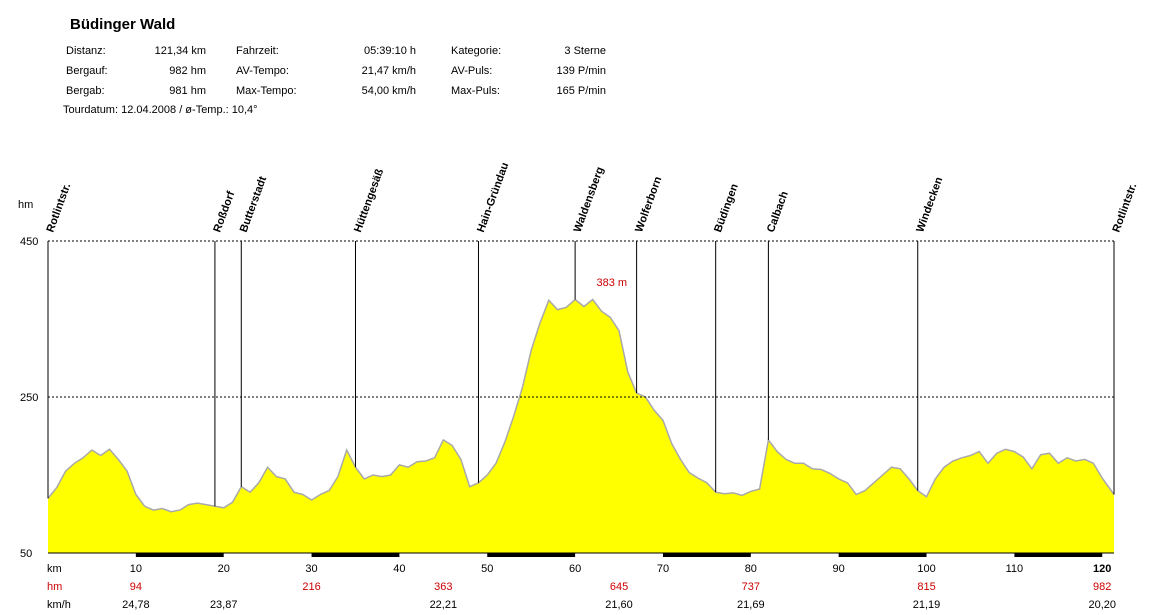 The width and height of the screenshot is (1159, 615). Describe the element at coordinates (187, 91) in the screenshot. I see `stat-bergab-value: 981 hm` at that location.